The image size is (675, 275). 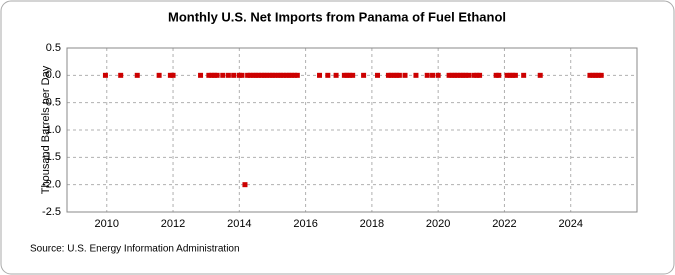 I want to click on x-tick-label: 2016, so click(x=305, y=224).